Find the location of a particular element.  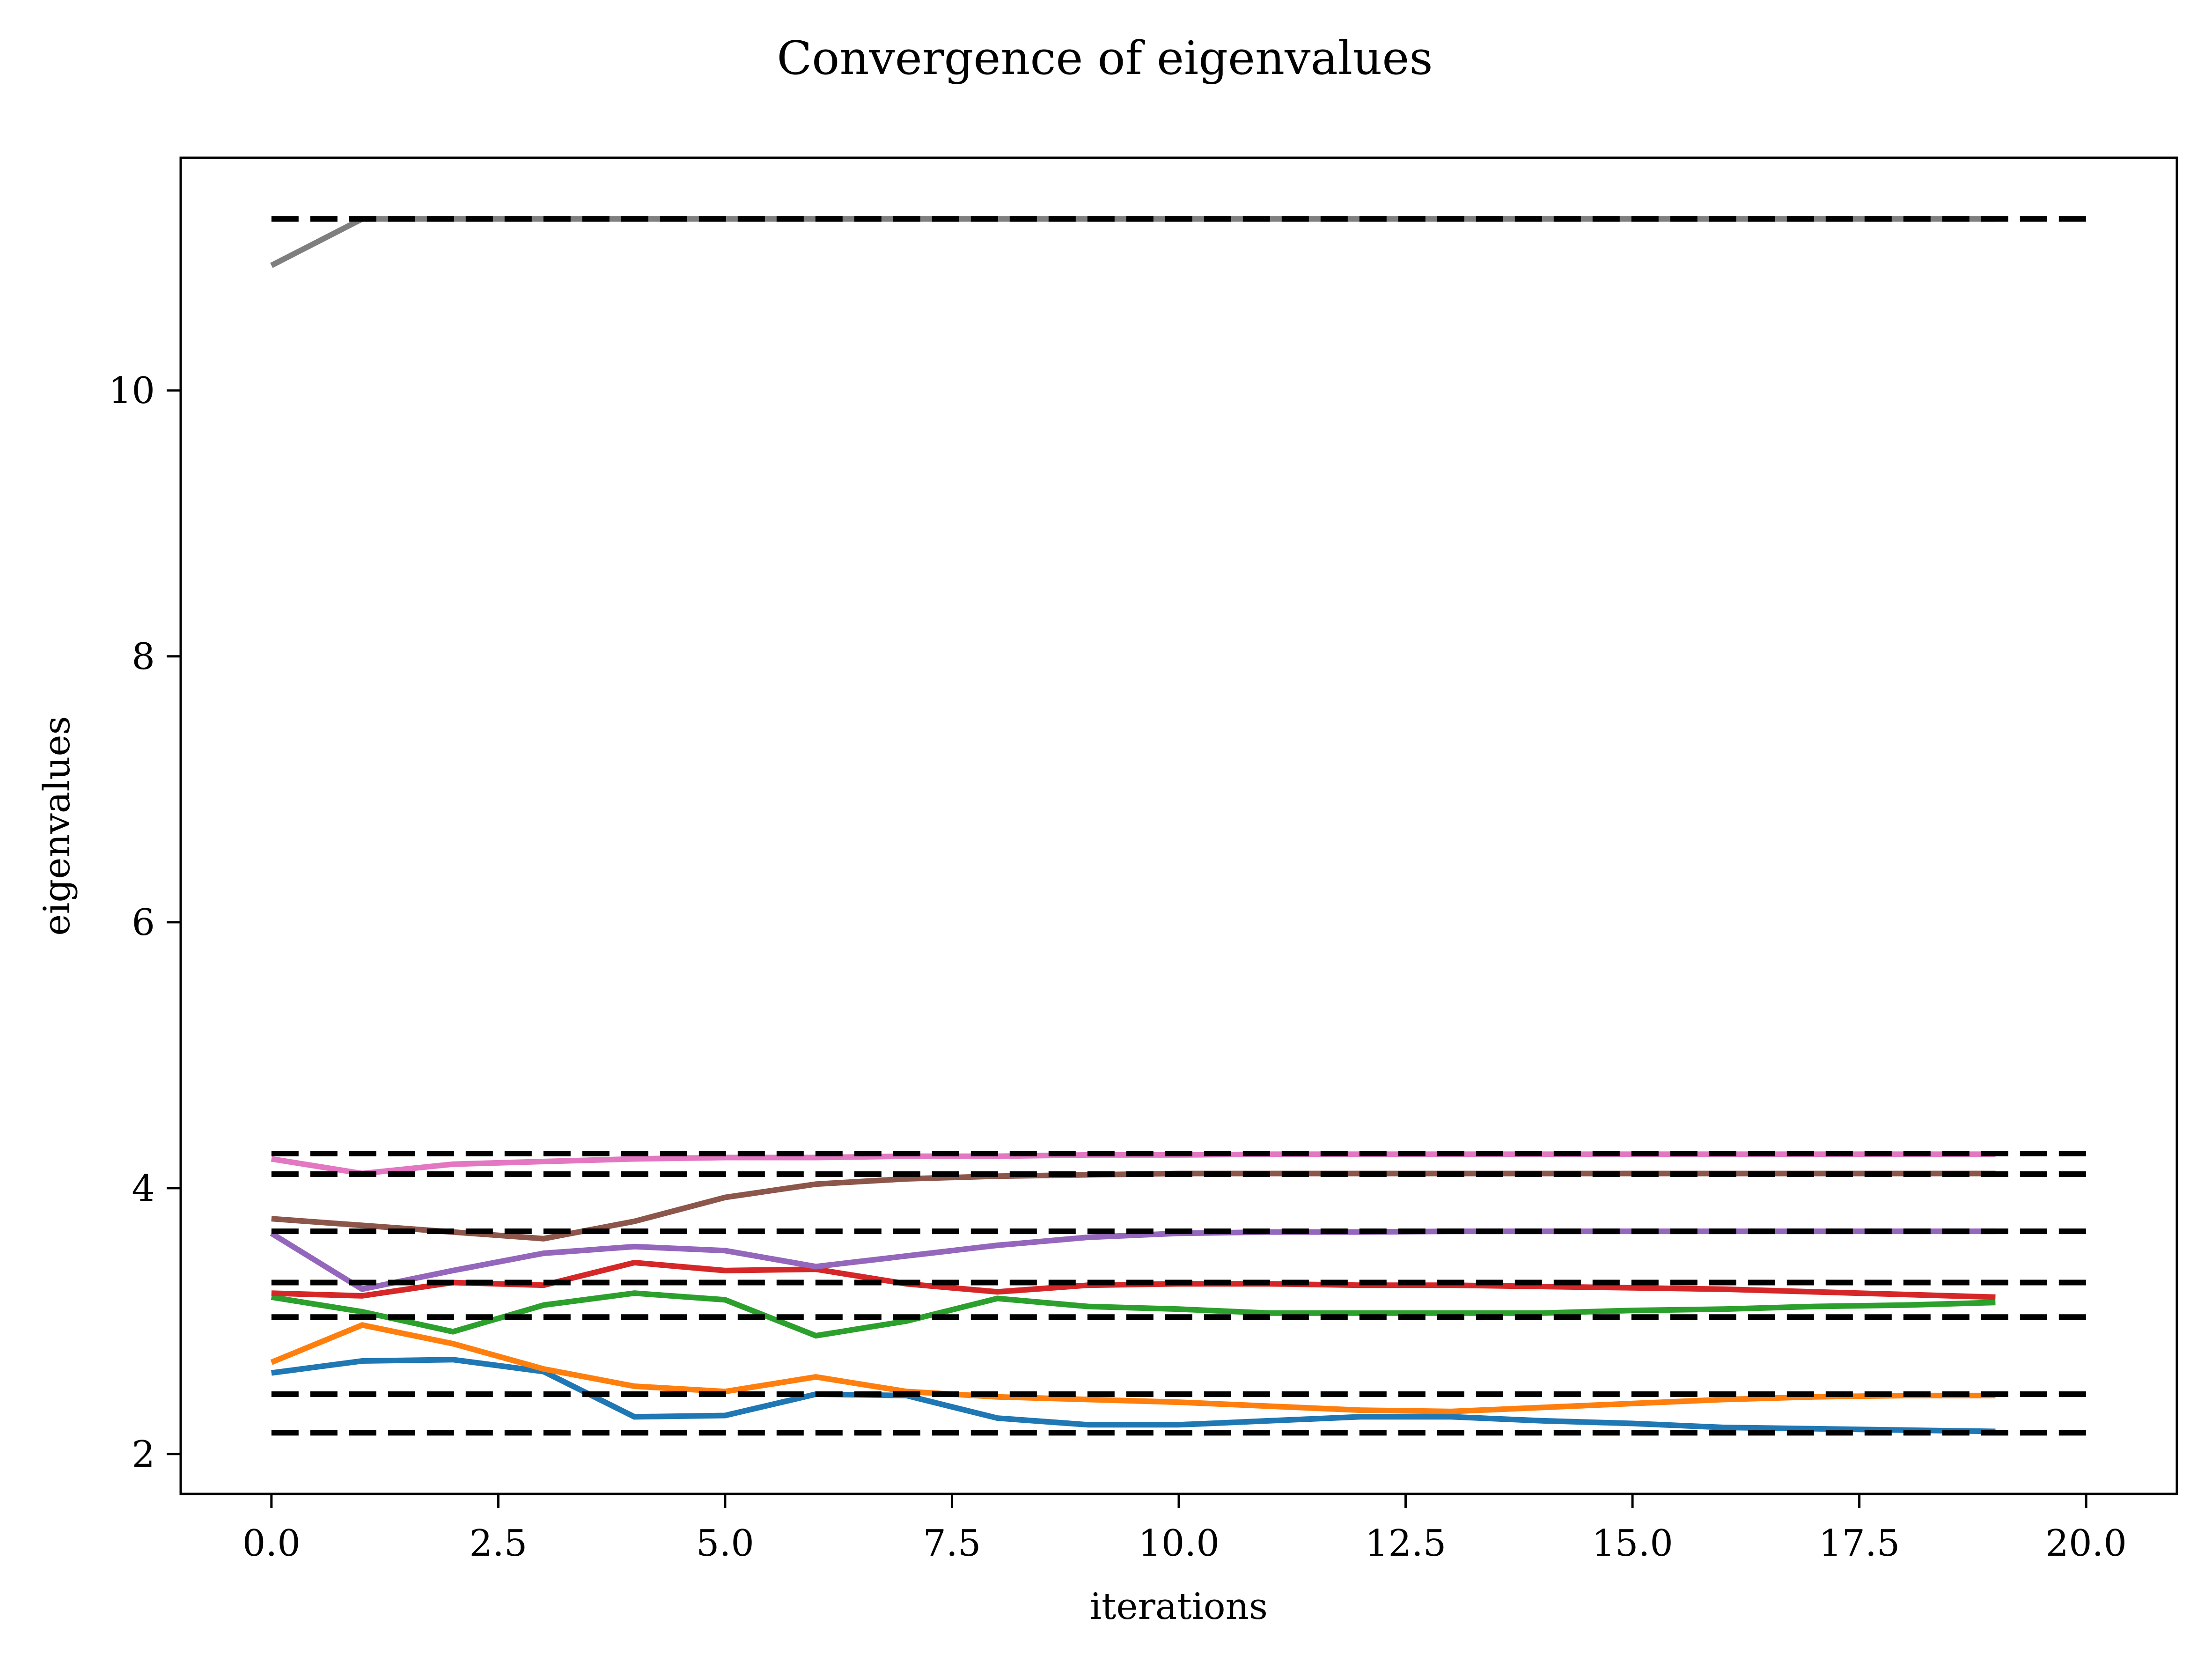

x-tick-label: 0.0 is located at coordinates (272, 1543).